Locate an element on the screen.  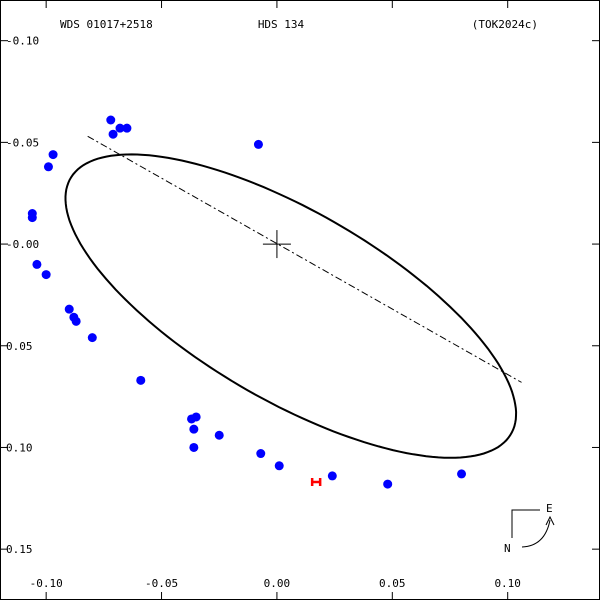
compass-arrowhead is located at coordinates (550, 520).